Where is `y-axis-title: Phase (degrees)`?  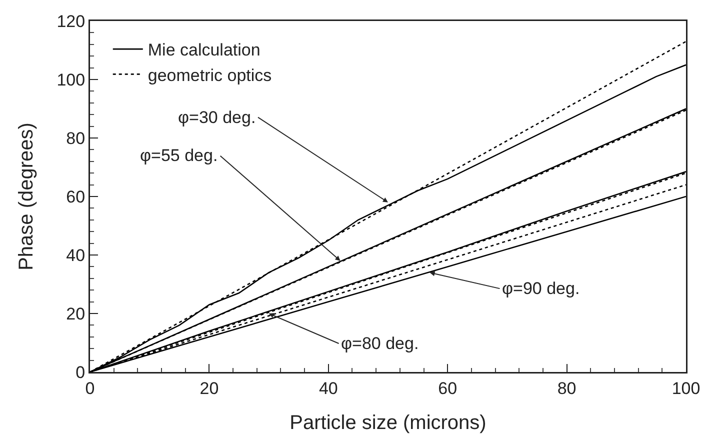
y-axis-title: Phase (degrees) is located at coordinates (26, 196).